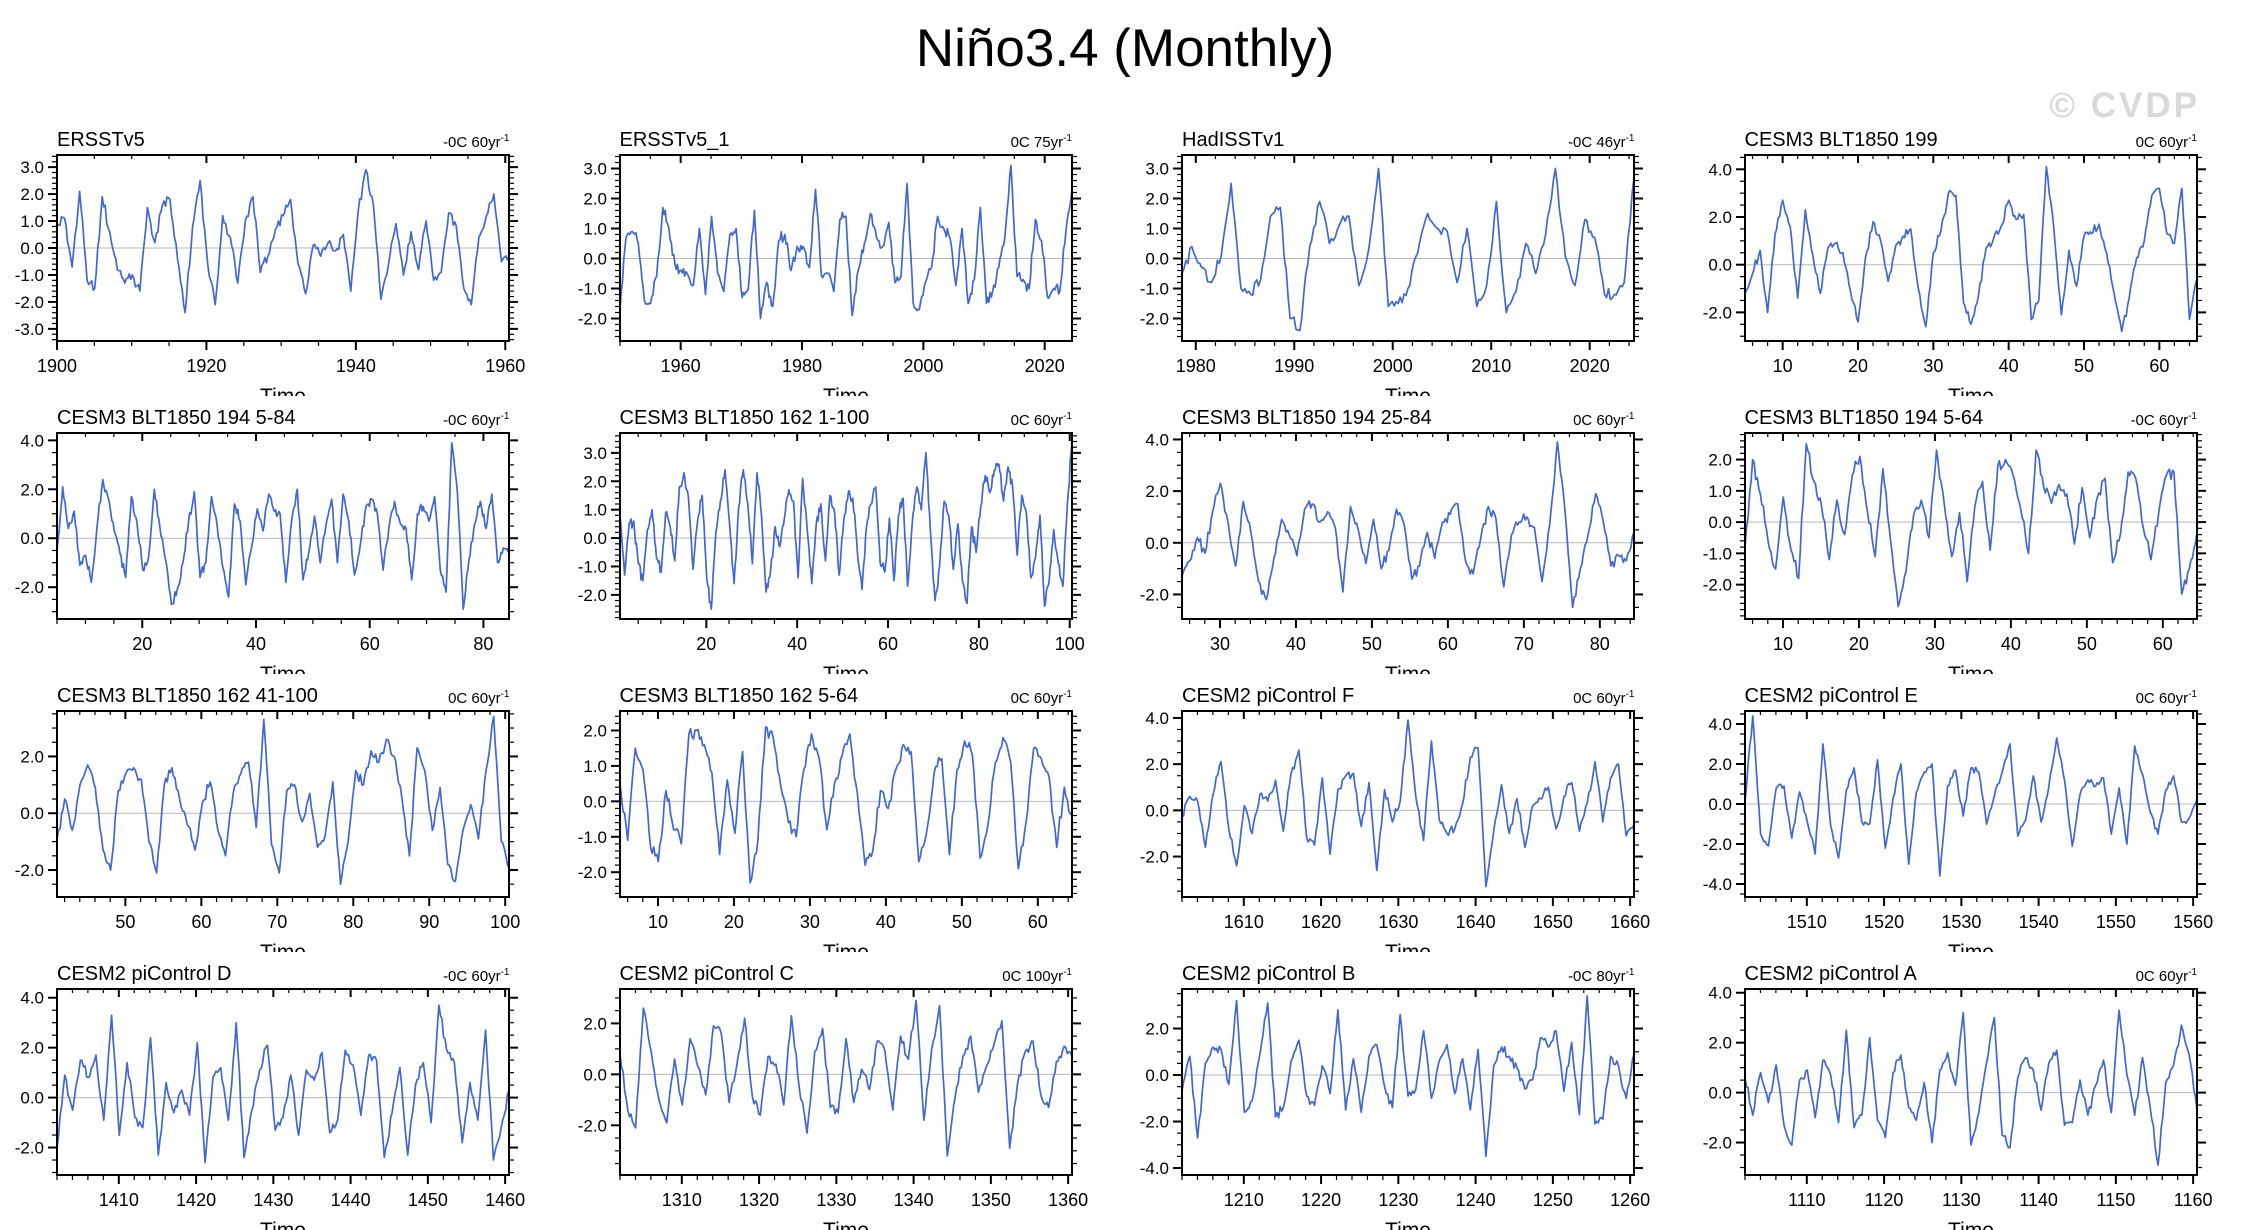 Image resolution: width=2250 pixels, height=1230 pixels. I want to click on panel-title: CESM3 BLT1850 199, so click(1841, 140).